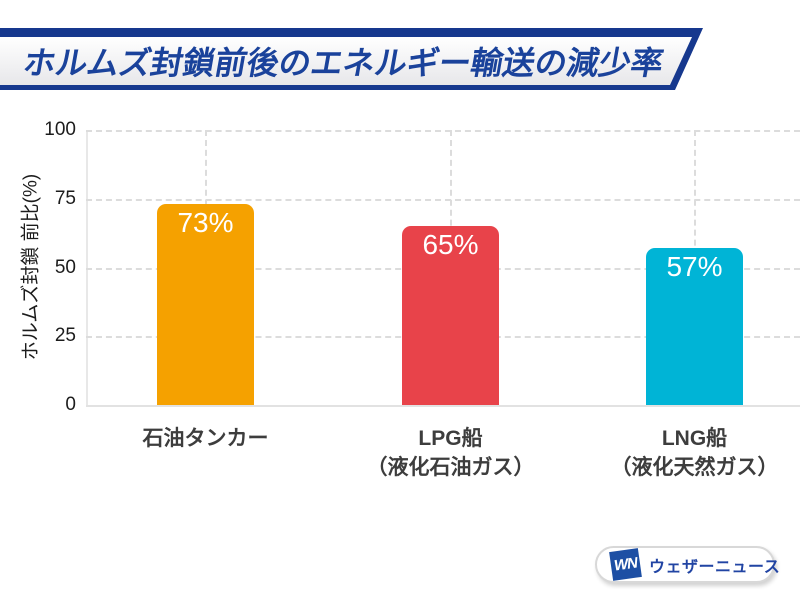 The image size is (800, 600). I want to click on bar-1: 73%, so click(205, 304).